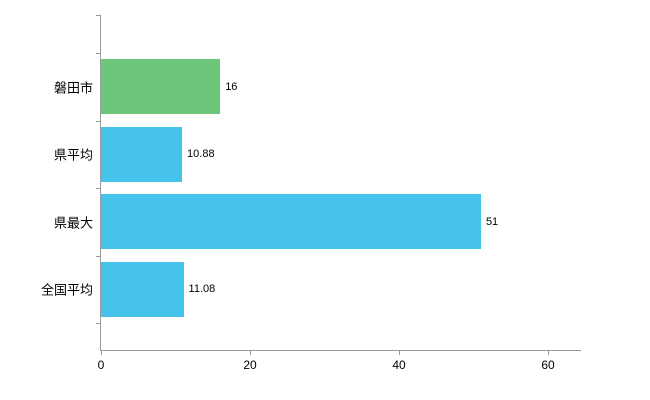  I want to click on x-axis-tick-label: 0, so click(101, 365).